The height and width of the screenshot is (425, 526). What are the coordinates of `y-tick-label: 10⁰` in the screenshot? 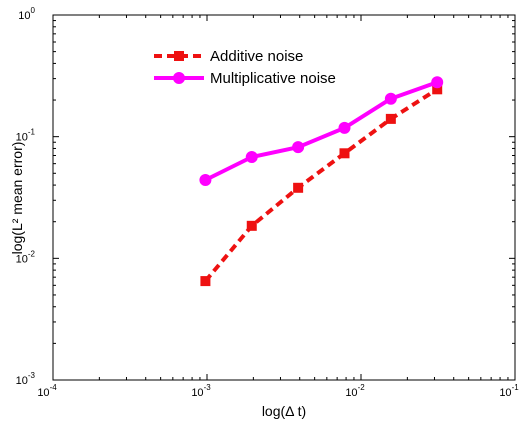 It's located at (26, 14).